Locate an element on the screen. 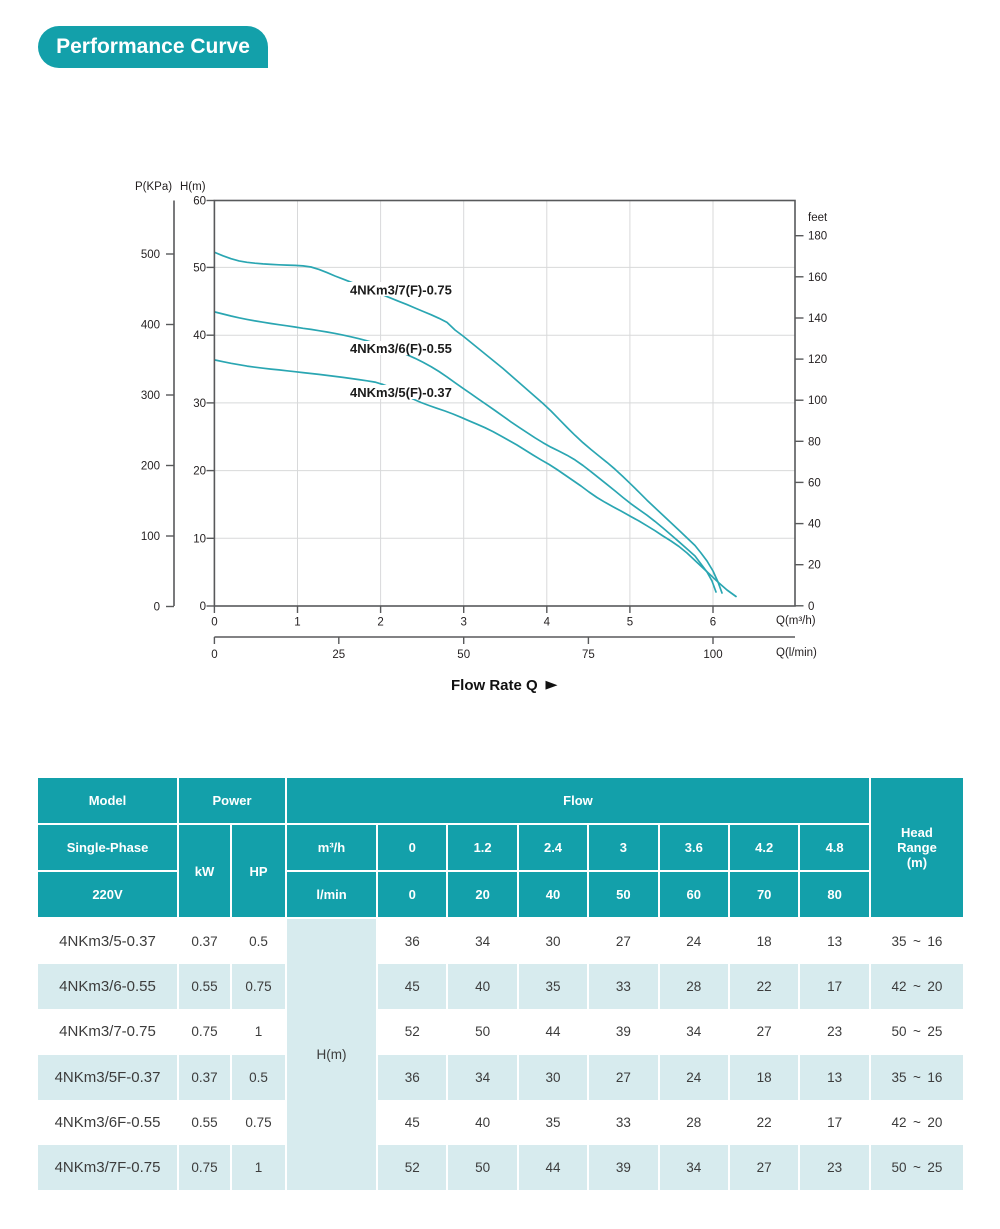  svg-text: 200 is located at coordinates (150, 467).